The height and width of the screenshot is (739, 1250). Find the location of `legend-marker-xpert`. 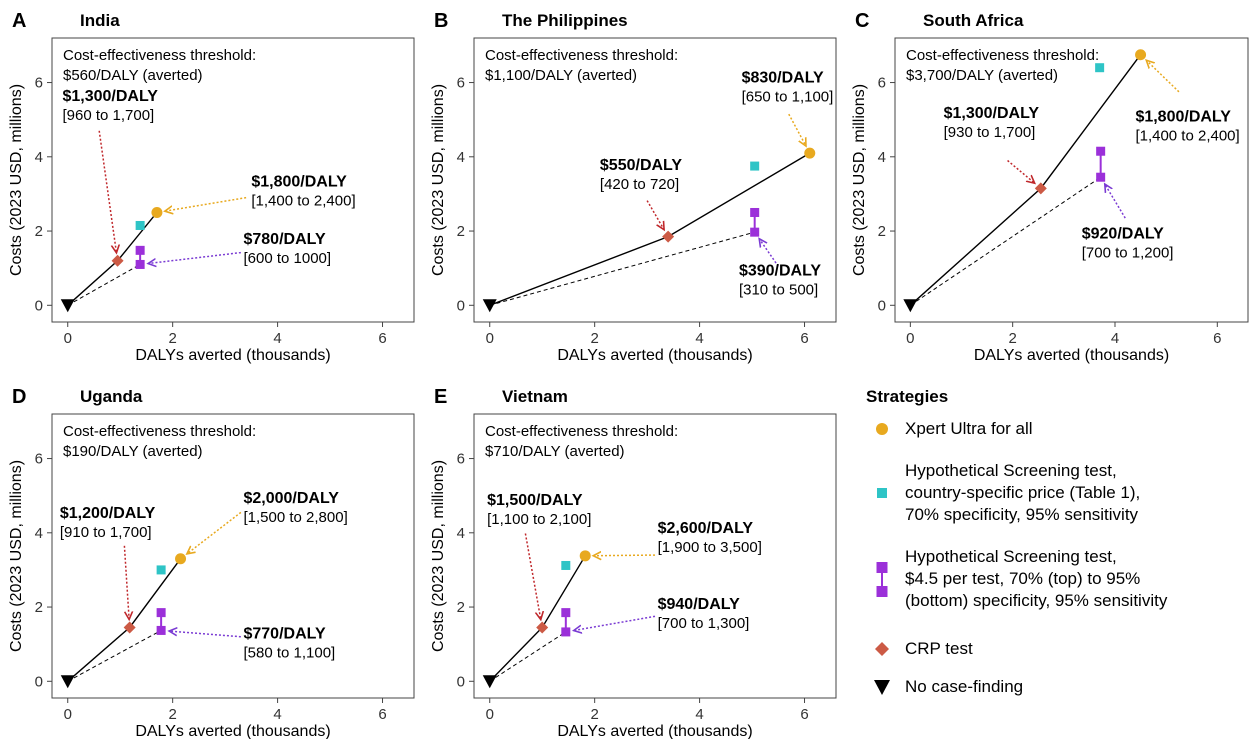

legend-marker-xpert is located at coordinates (882, 429).